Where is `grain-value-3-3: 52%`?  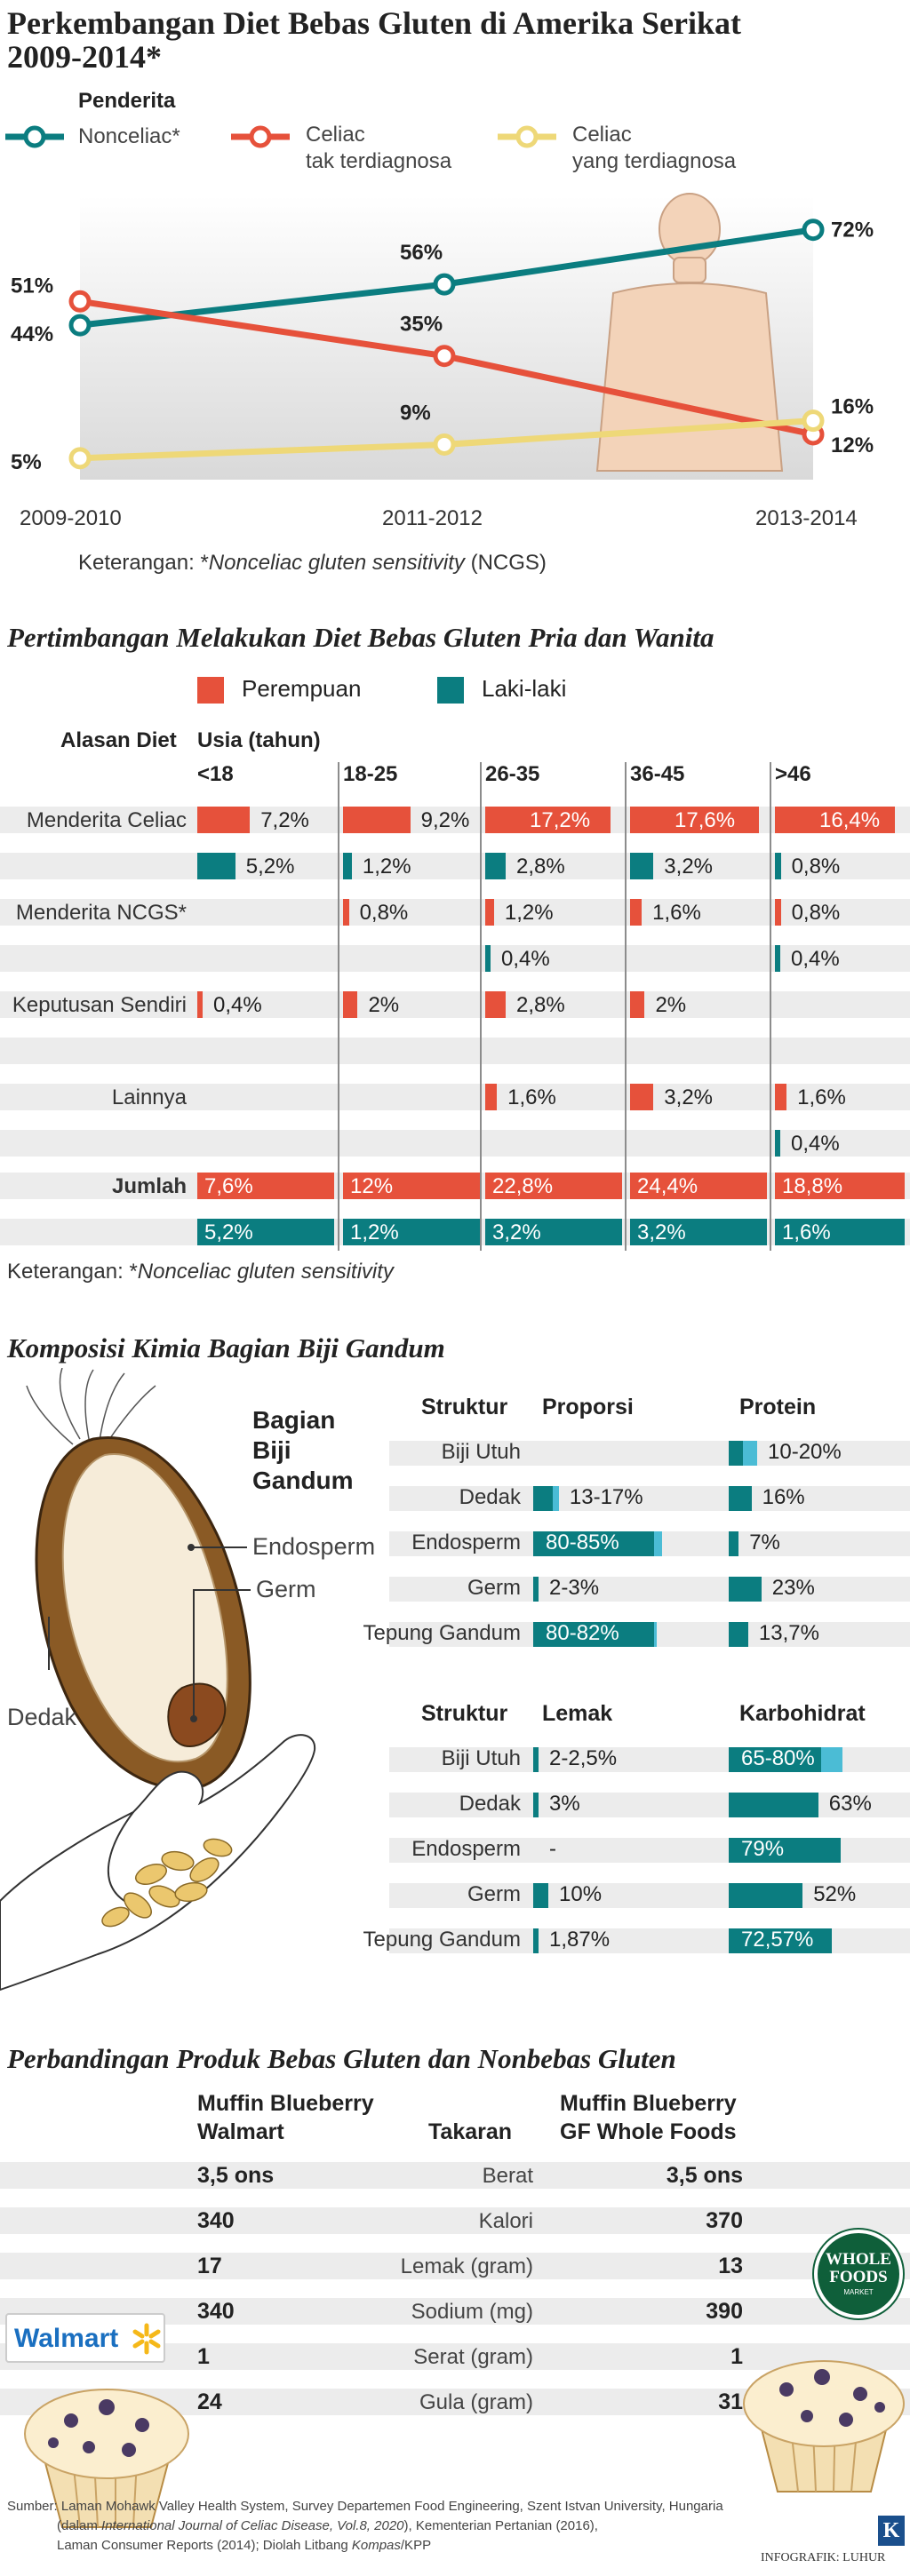
grain-value-3-3: 52% is located at coordinates (835, 1894).